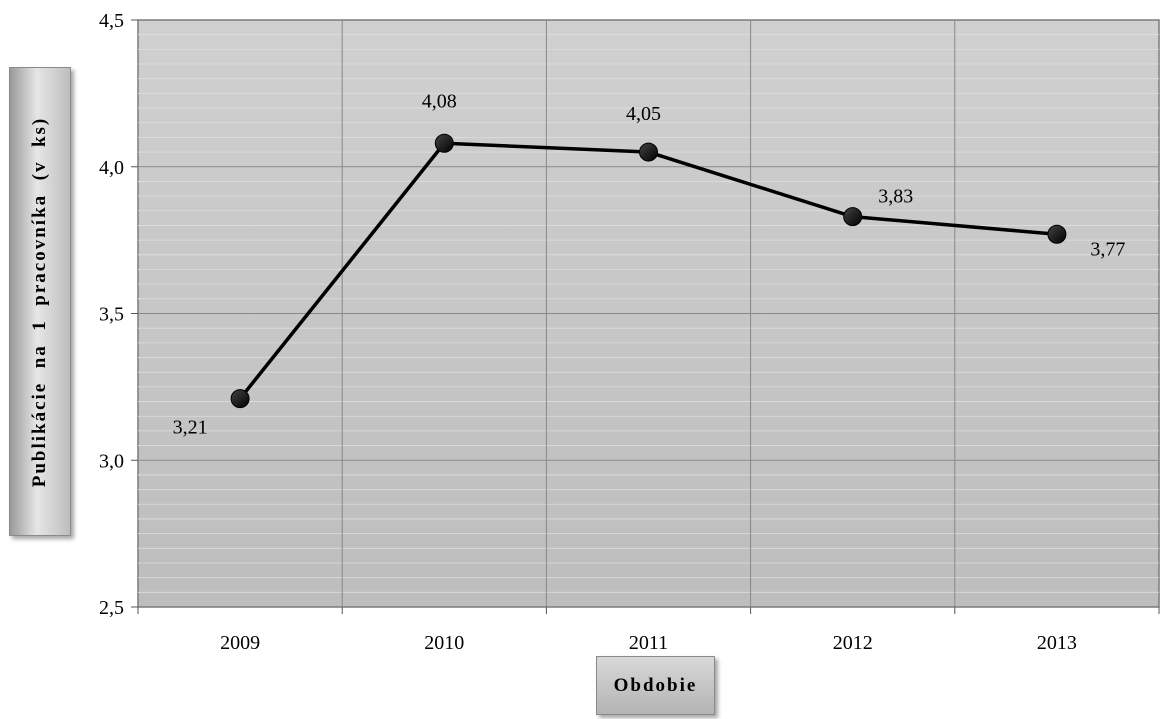 The width and height of the screenshot is (1166, 719). I want to click on y-tick-label: 2,5, so click(111, 608).